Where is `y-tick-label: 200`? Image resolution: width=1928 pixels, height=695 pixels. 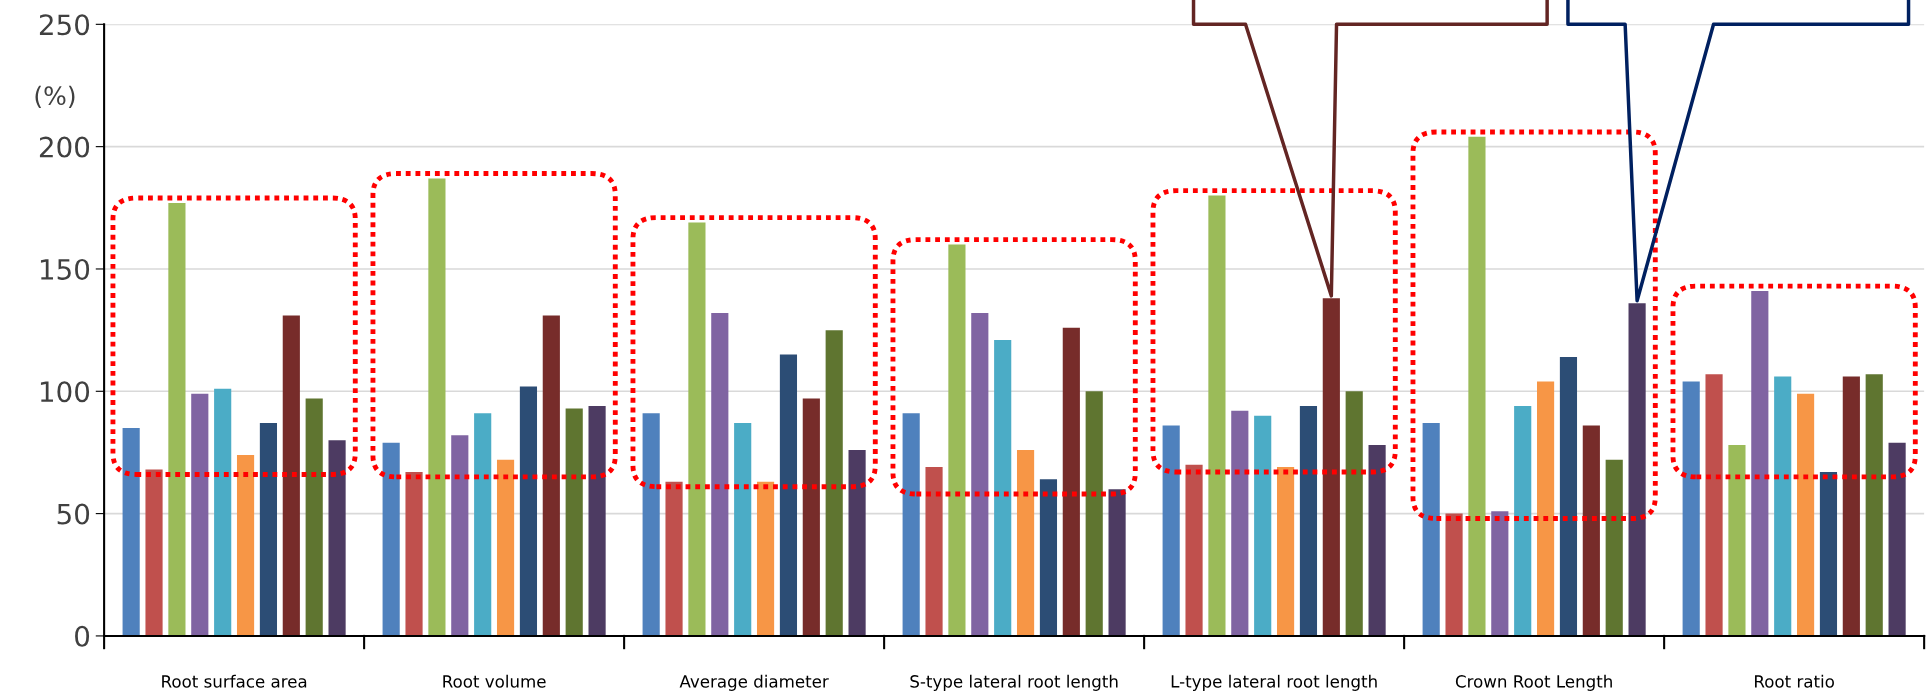
y-tick-label: 200 is located at coordinates (64, 147).